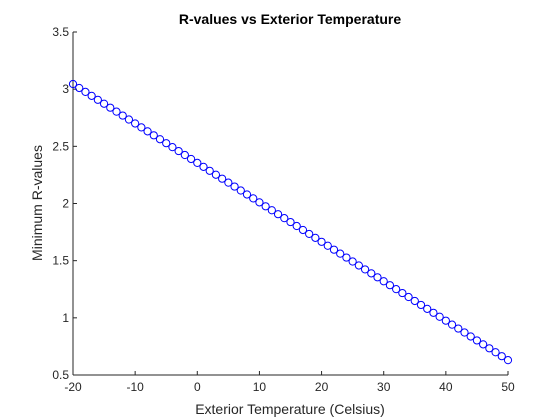 Image resolution: width=560 pixels, height=420 pixels. What do you see at coordinates (260, 387) in the screenshot?
I see `x-tick-label: 10` at bounding box center [260, 387].